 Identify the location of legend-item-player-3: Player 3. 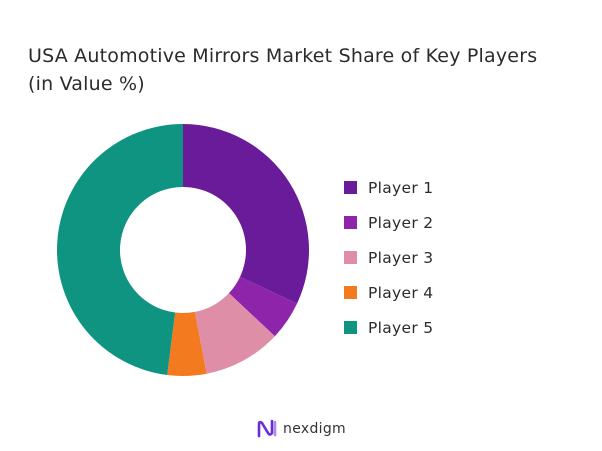
(388, 257).